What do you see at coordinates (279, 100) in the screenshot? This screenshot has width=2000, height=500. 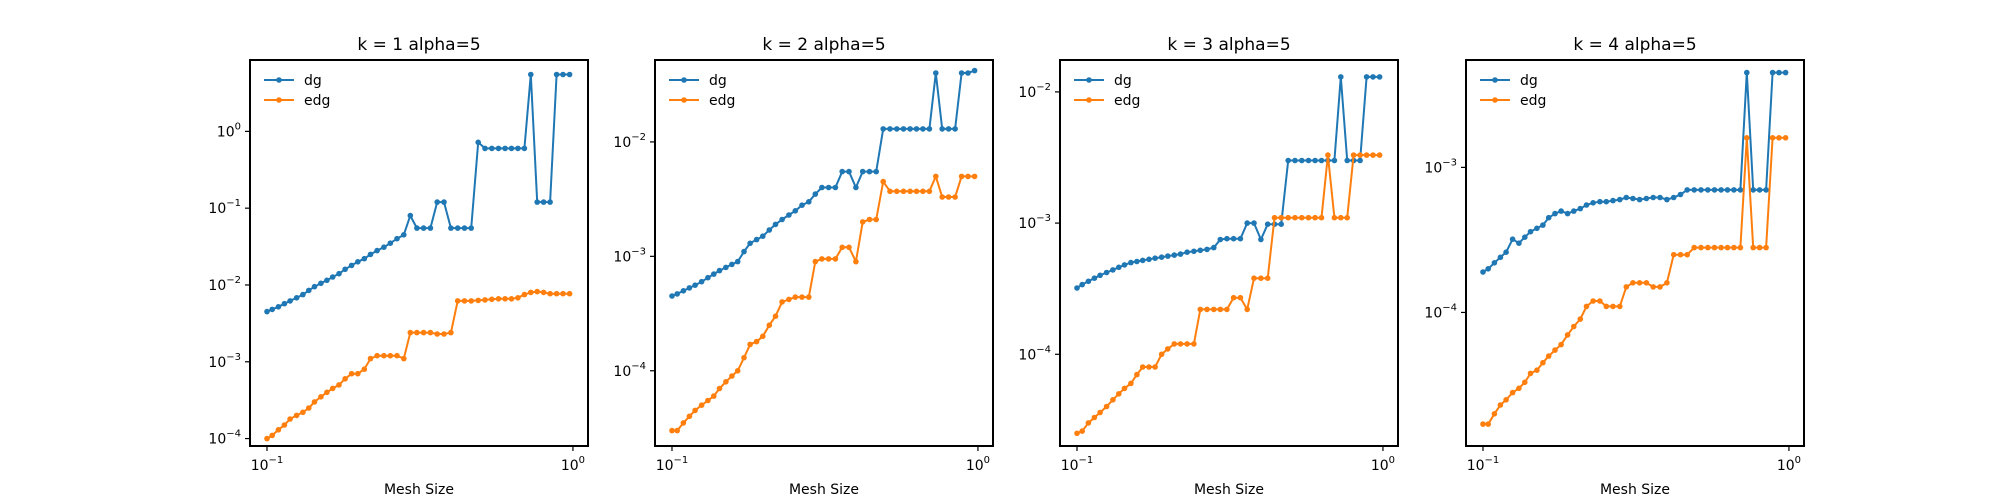 I see `legend-marker` at bounding box center [279, 100].